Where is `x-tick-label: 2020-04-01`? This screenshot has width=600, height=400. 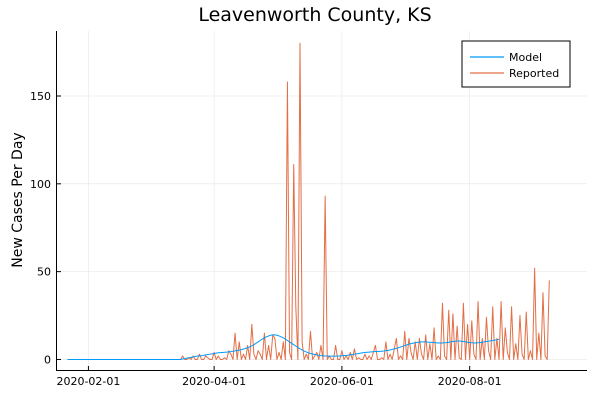 x-tick-label: 2020-04-01 is located at coordinates (214, 381).